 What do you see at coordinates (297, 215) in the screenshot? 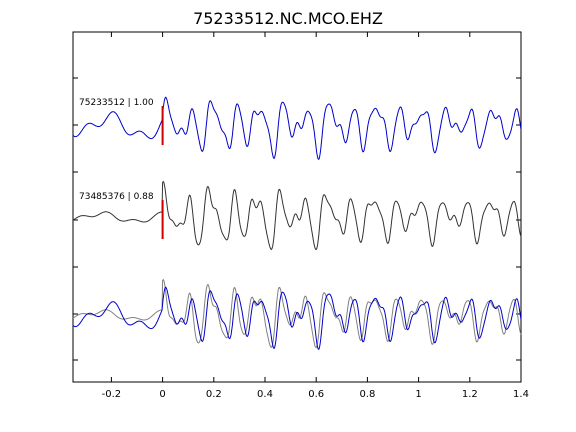
I see `trace-secondary` at bounding box center [297, 215].